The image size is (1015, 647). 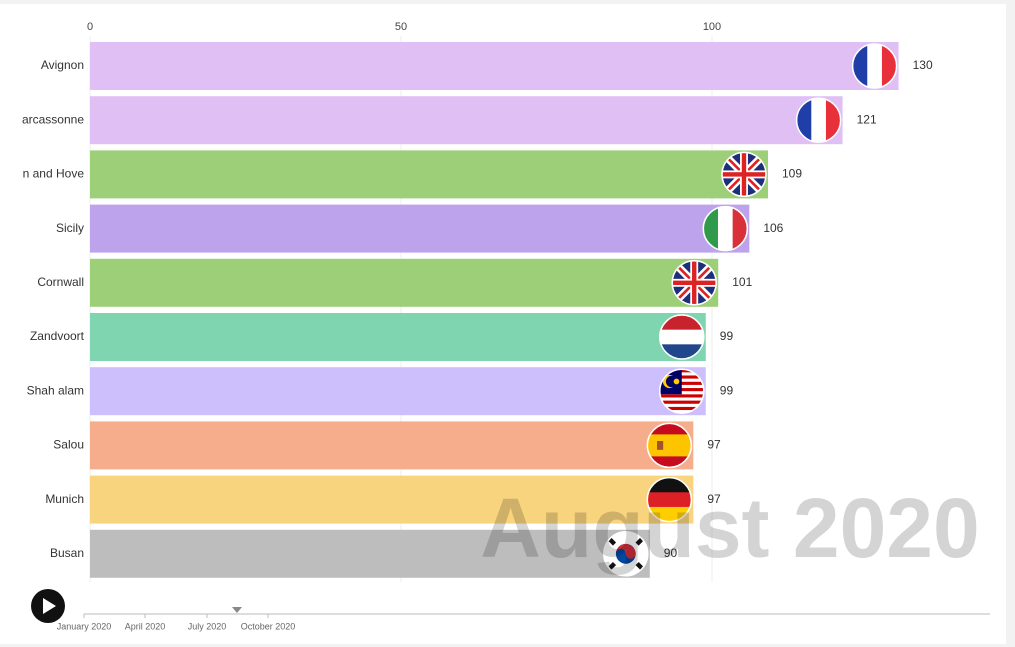 What do you see at coordinates (237, 610) in the screenshot?
I see `timeline-handle` at bounding box center [237, 610].